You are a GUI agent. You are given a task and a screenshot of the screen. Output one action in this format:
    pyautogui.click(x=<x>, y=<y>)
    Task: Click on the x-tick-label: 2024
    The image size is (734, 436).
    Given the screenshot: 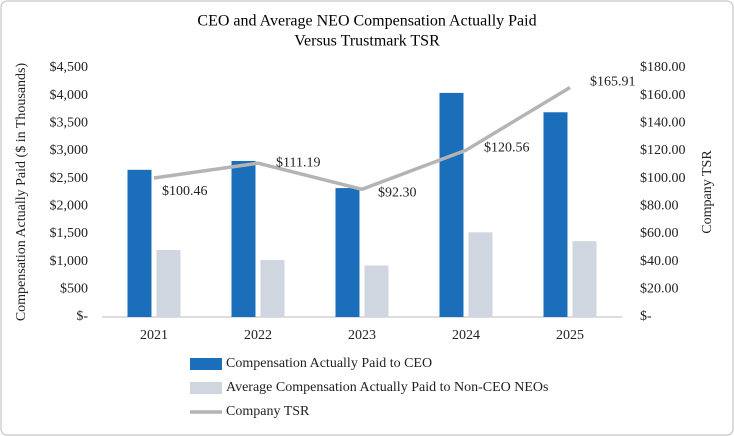 What is the action you would take?
    pyautogui.click(x=466, y=335)
    